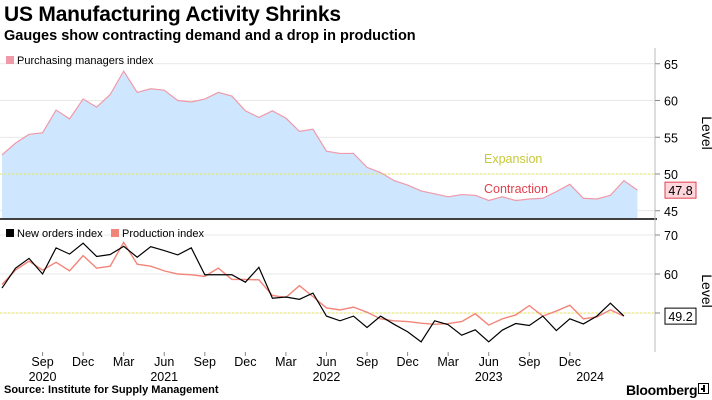  What do you see at coordinates (671, 175) in the screenshot?
I see `pmi-ytick-label: 50` at bounding box center [671, 175].